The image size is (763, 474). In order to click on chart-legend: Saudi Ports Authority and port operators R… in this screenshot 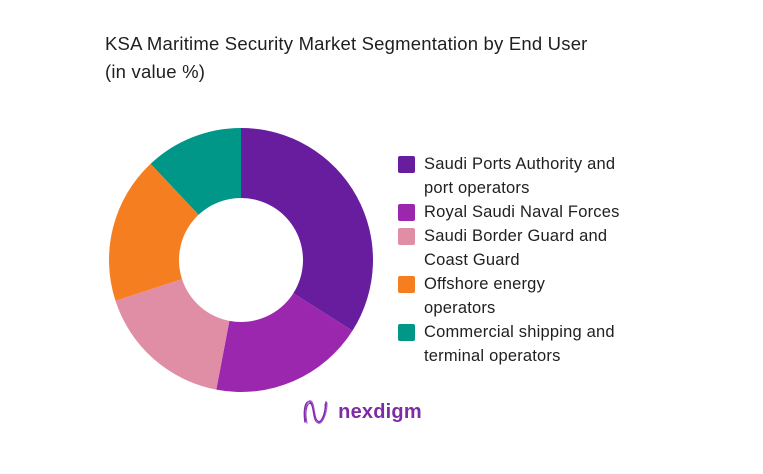, I will do `click(509, 260)`.